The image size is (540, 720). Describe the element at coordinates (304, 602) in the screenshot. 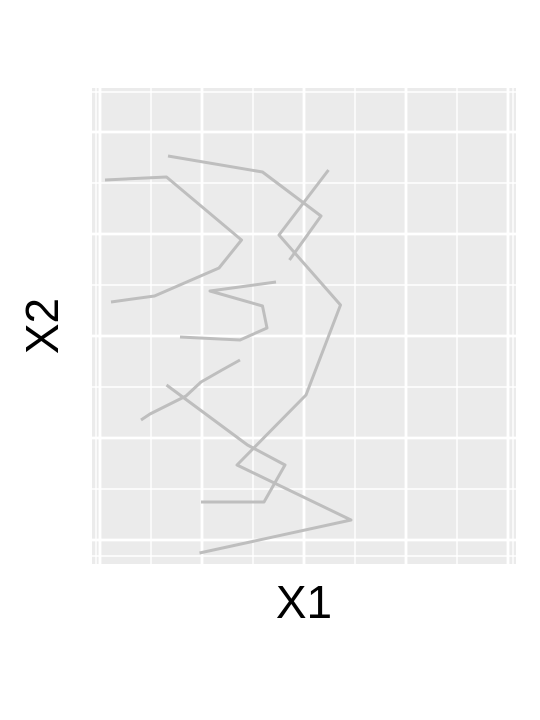

I see `x-axis-title: X1` at that location.